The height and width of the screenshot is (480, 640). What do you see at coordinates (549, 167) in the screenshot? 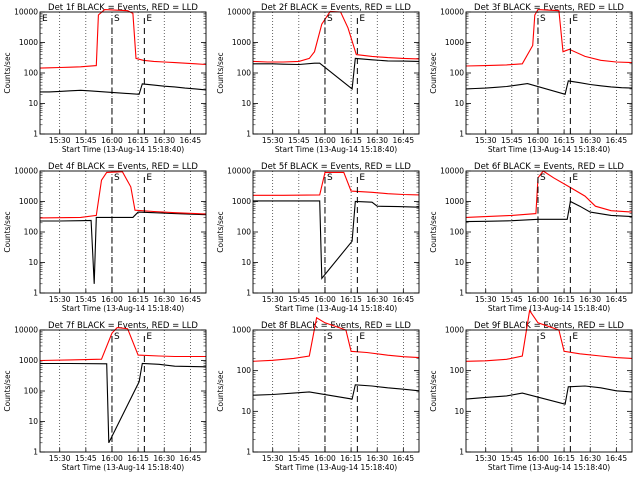
I see `chart-title: Det 6f BLACK = Events, RED = LLD` at bounding box center [549, 167].